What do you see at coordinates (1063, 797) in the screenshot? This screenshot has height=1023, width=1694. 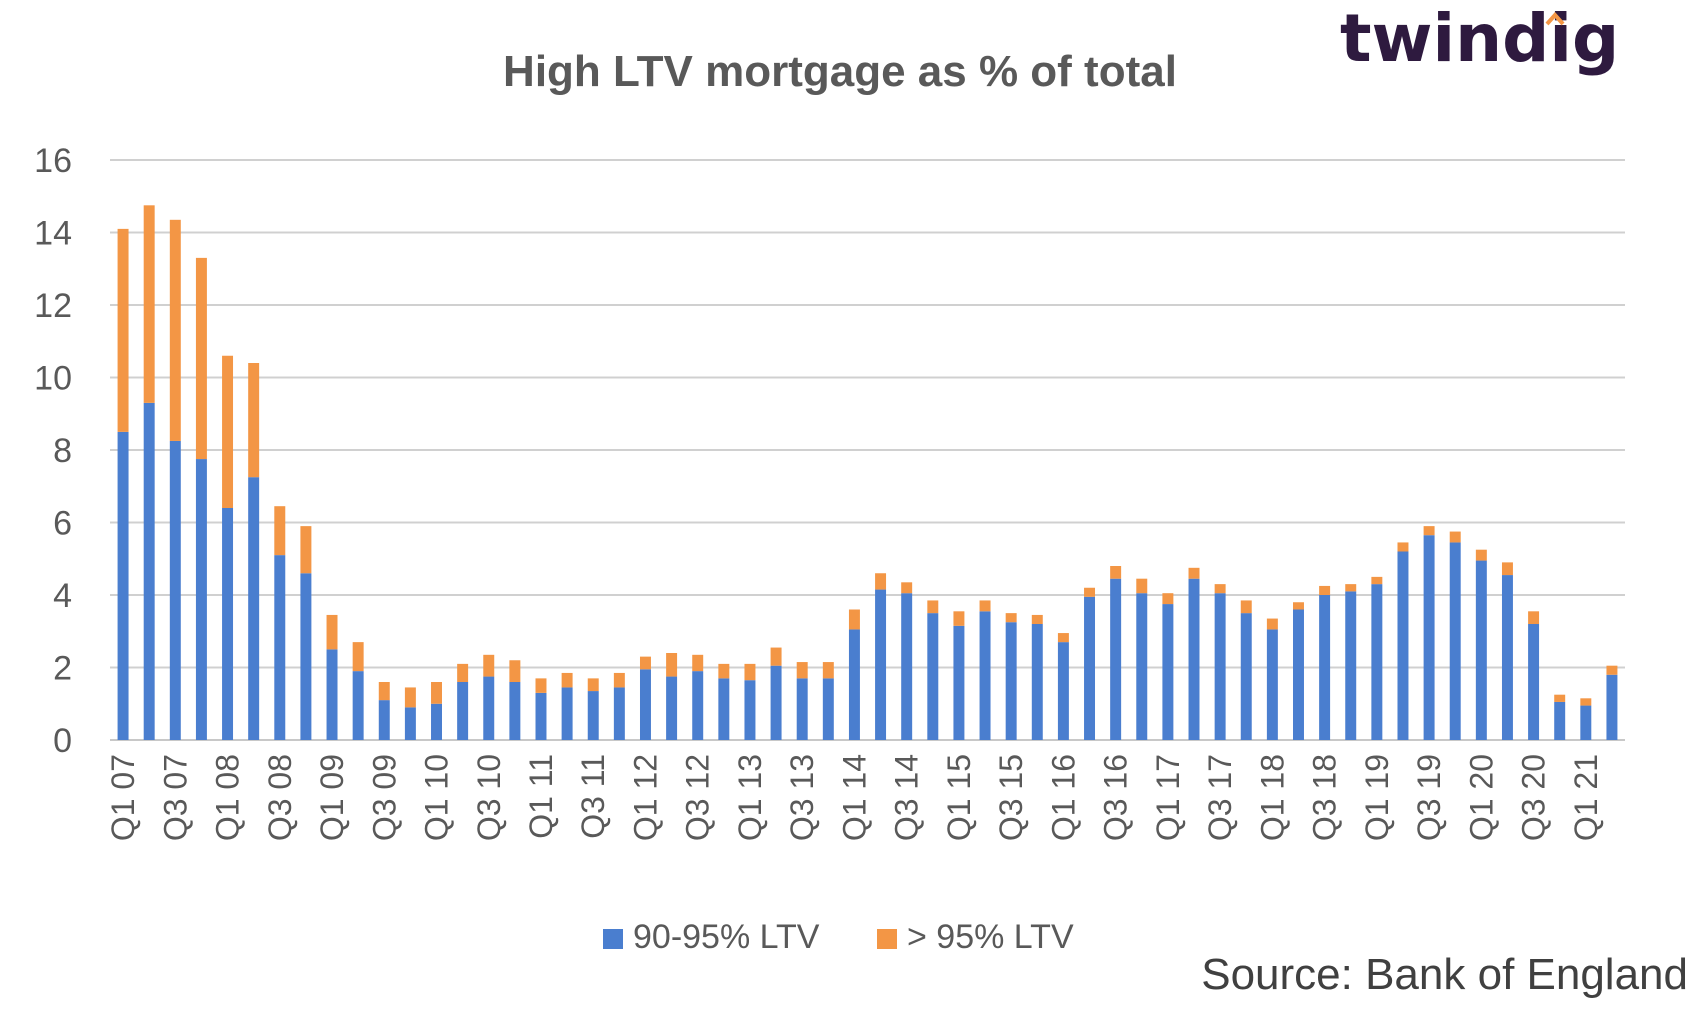 I see `x-tick-label: Q1 16` at bounding box center [1063, 797].